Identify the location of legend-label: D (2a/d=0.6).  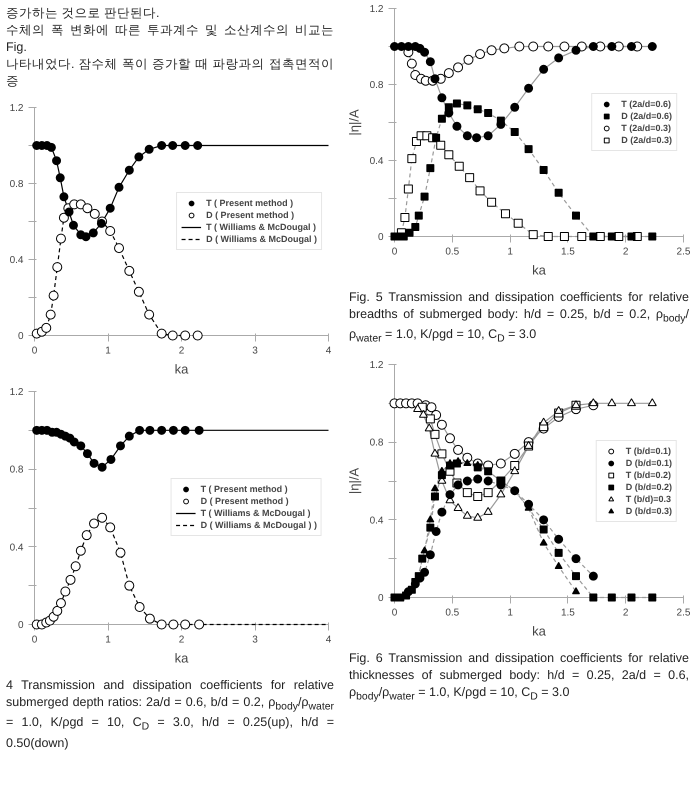
(646, 116).